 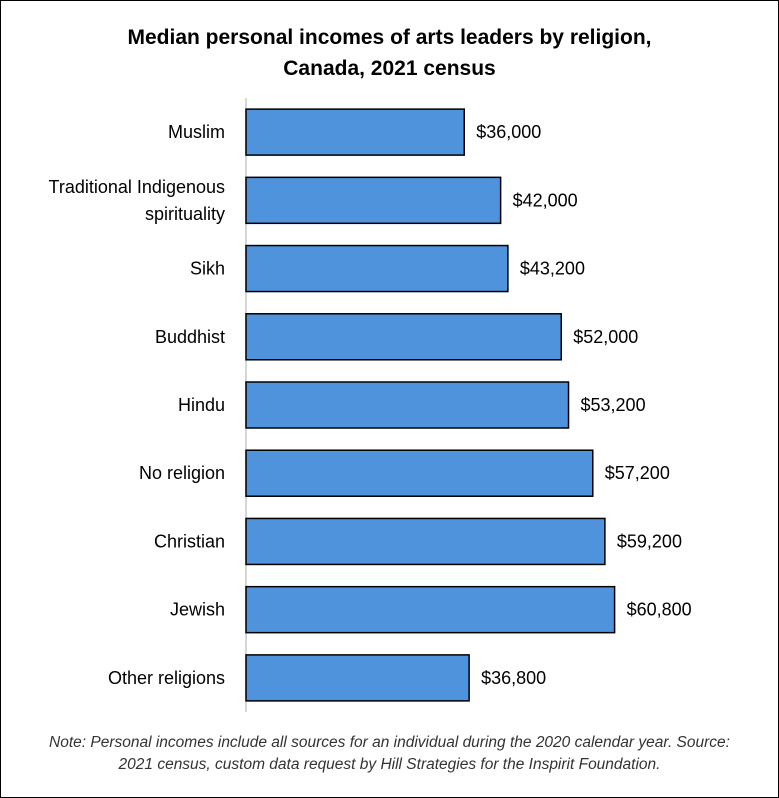 I want to click on category-label: Muslim, so click(x=196, y=132).